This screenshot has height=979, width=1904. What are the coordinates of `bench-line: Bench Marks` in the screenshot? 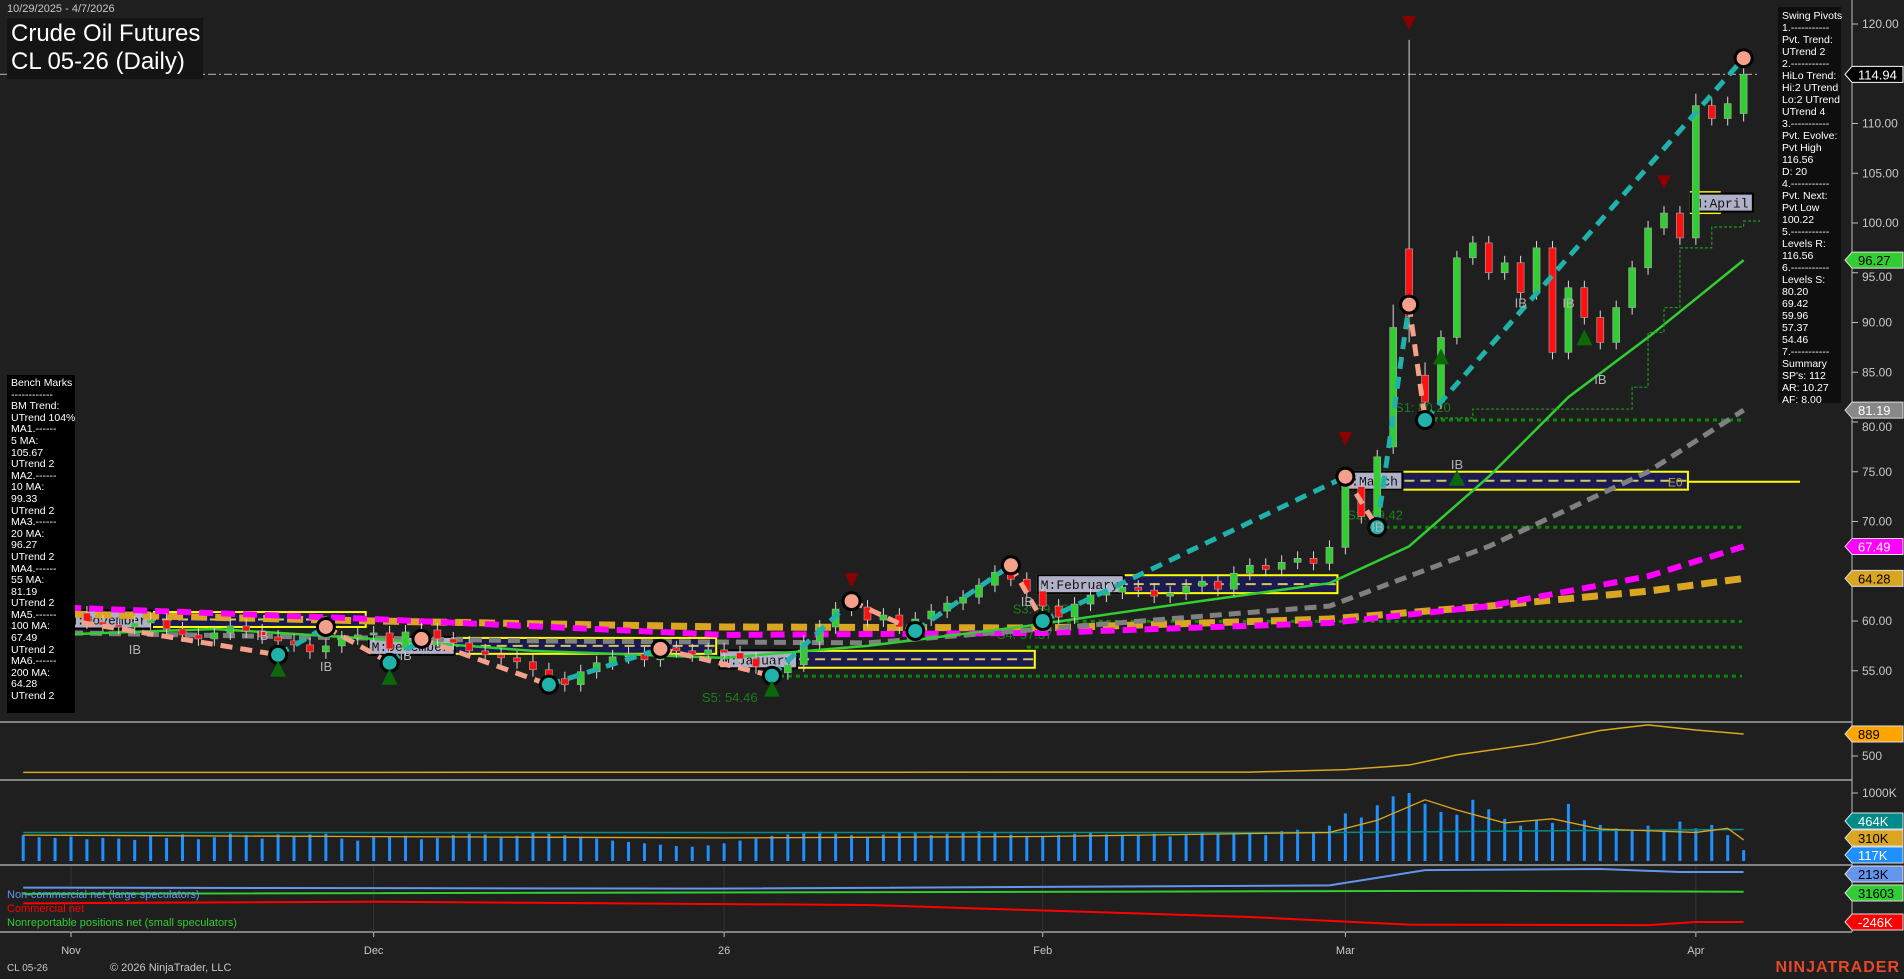 It's located at (42, 383).